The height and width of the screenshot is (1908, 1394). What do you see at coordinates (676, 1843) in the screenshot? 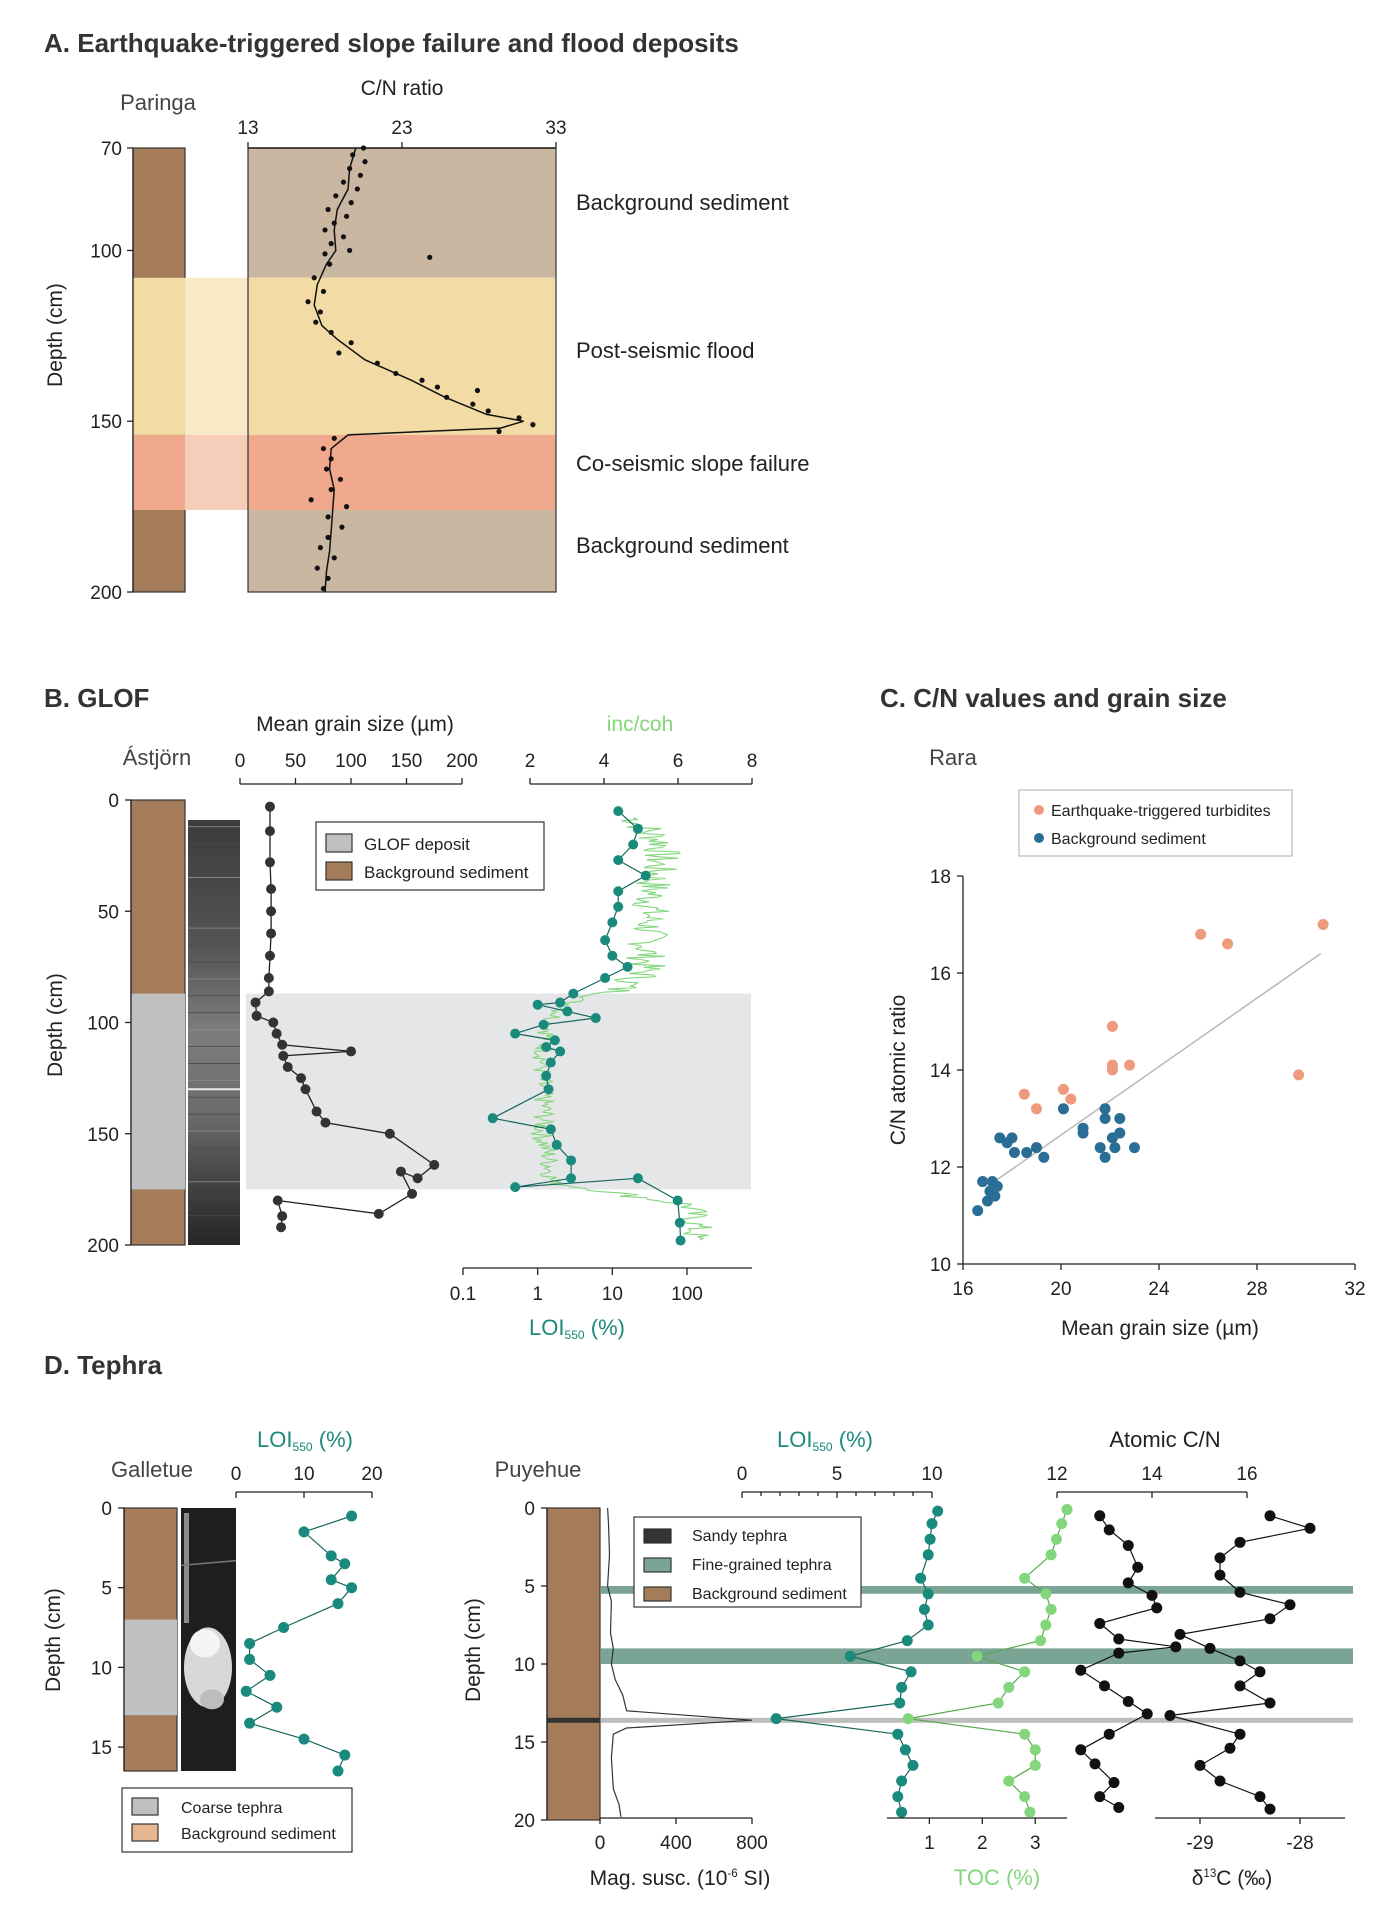
I see `d2-mag-tick-label: 400` at bounding box center [676, 1843].